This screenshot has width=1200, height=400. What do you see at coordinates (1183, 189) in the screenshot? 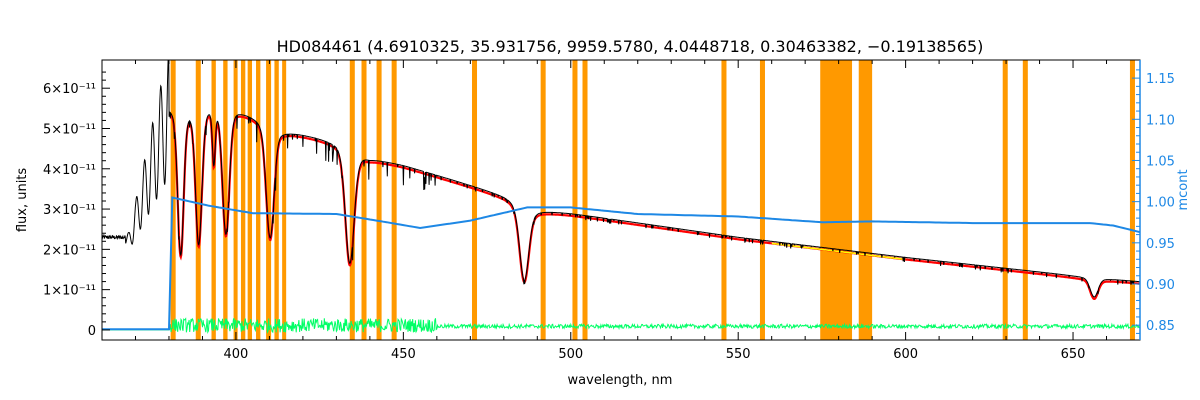
I see `y2-axis-label: mcont` at bounding box center [1183, 189].